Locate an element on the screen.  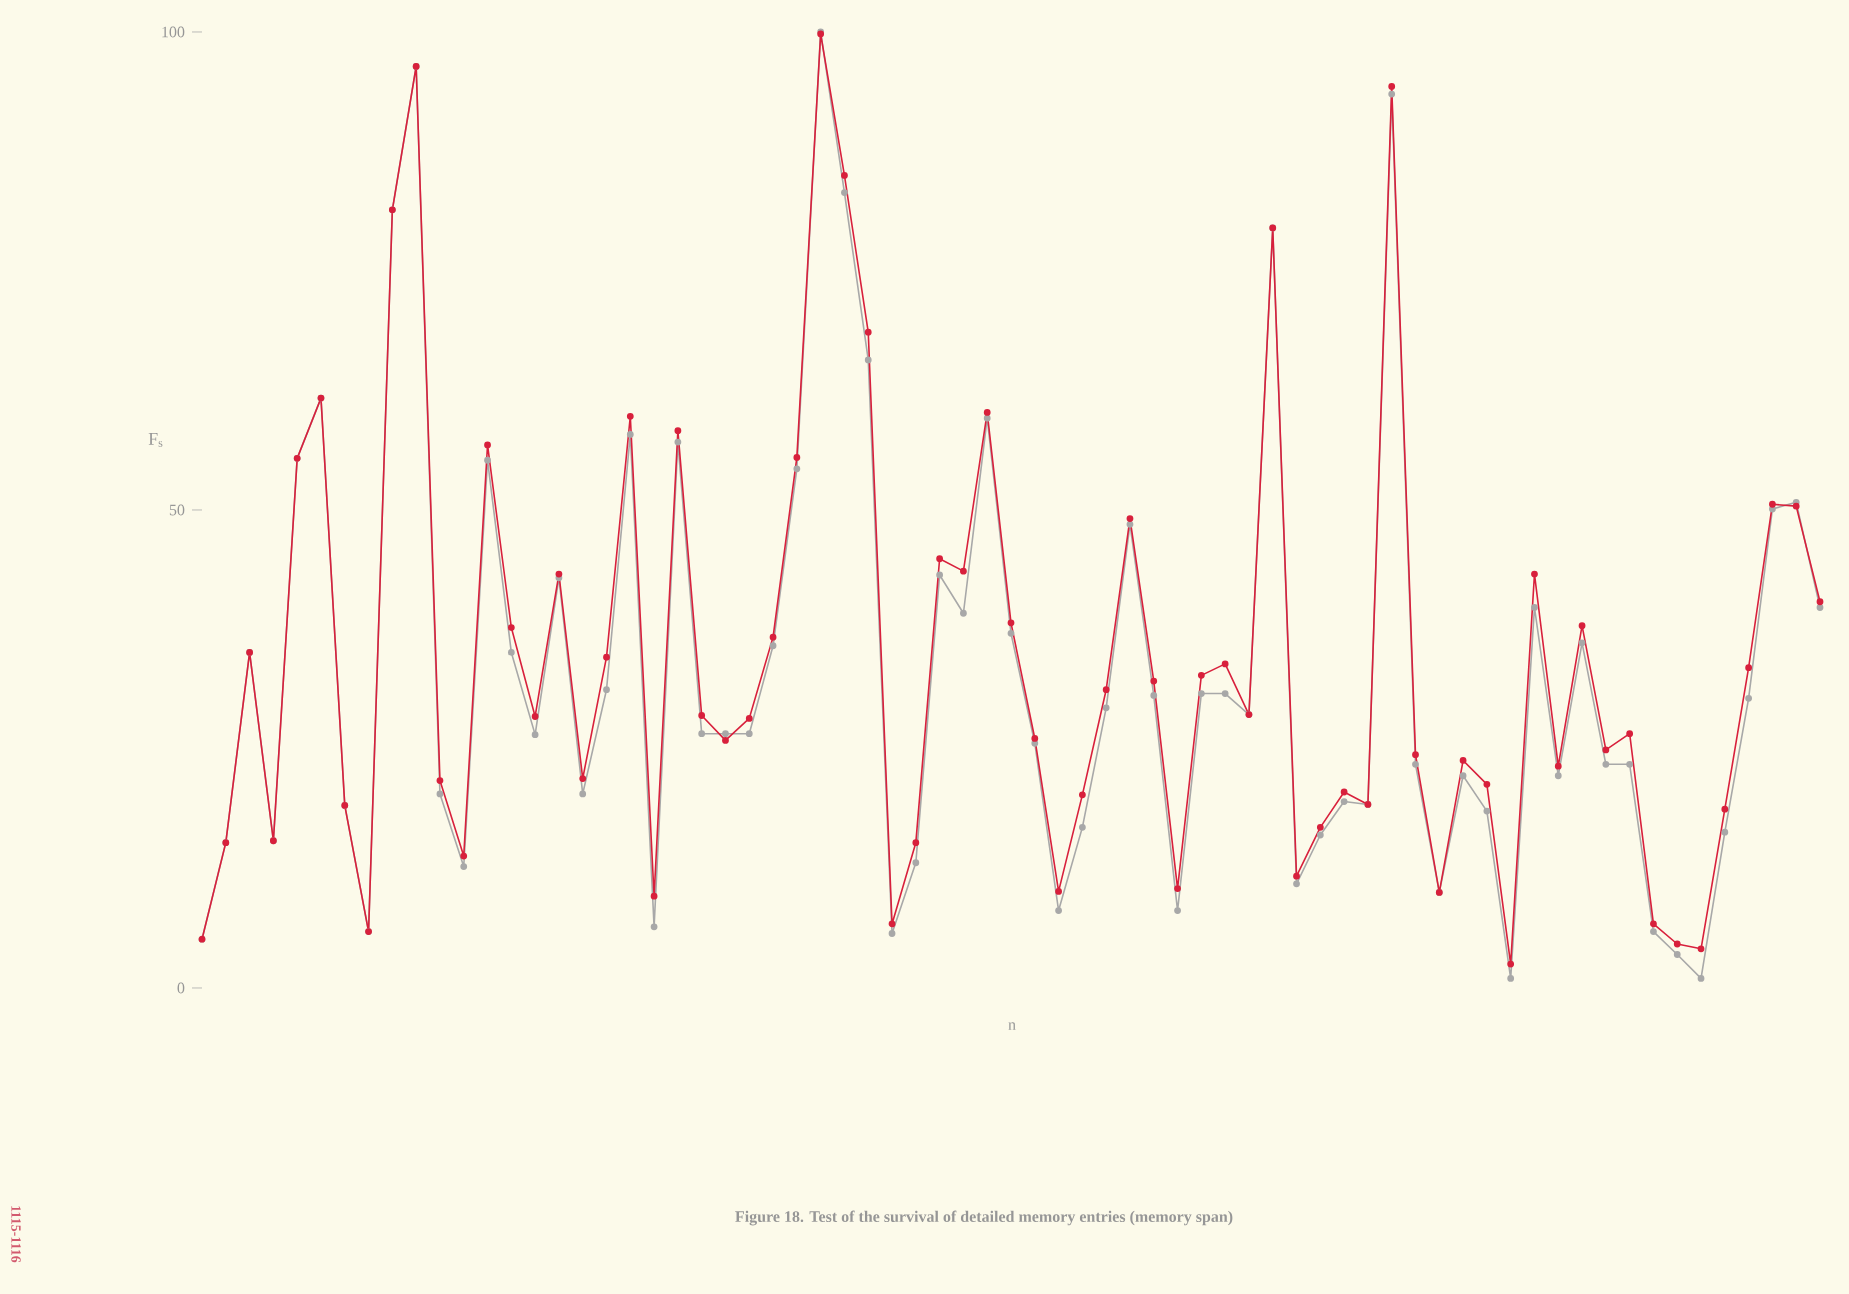
y-tick-label: 100 is located at coordinates (173, 32).